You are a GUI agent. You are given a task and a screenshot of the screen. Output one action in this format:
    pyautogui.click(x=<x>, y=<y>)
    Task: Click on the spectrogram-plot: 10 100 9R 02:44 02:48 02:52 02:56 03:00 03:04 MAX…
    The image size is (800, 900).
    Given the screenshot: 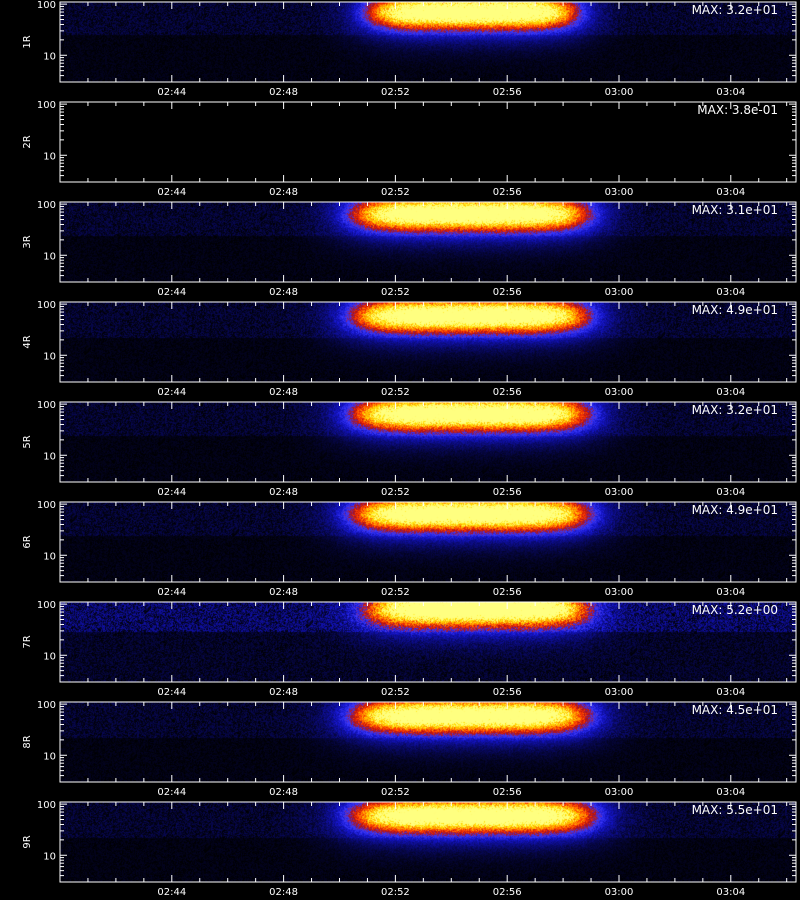 What is the action you would take?
    pyautogui.click(x=409, y=849)
    